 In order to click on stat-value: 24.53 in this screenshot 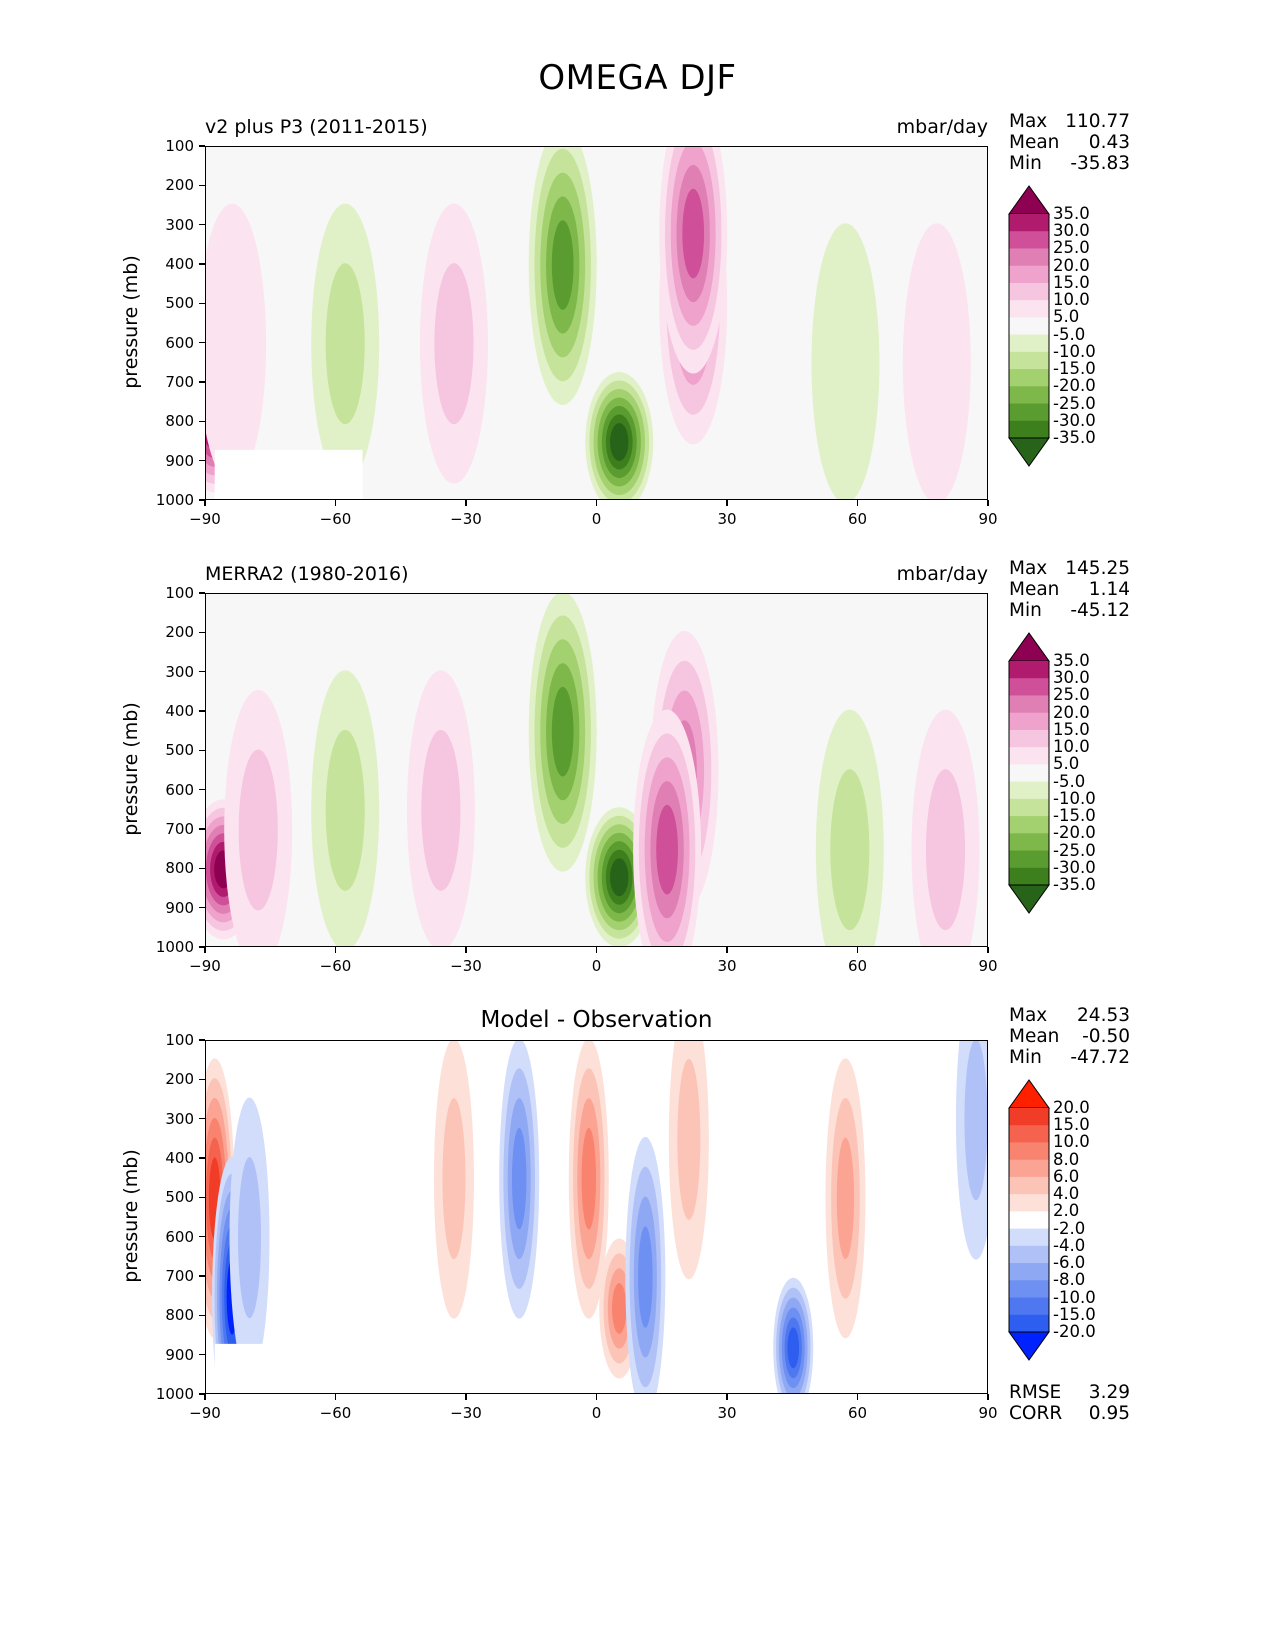, I will do `click(1103, 1015)`.